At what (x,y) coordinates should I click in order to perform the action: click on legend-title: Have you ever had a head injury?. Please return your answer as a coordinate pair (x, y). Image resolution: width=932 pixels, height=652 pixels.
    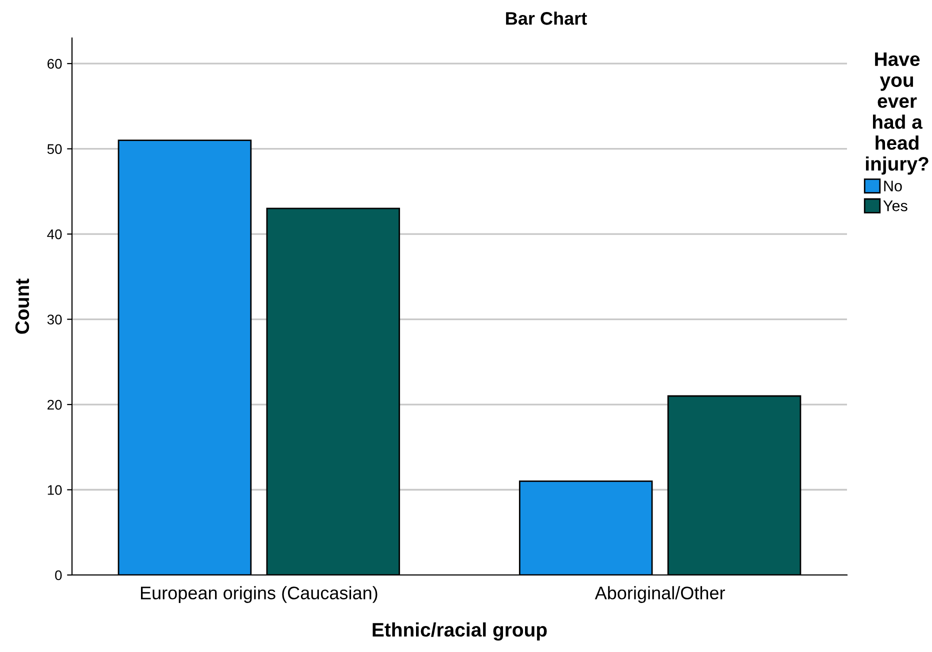
    Looking at the image, I should click on (897, 113).